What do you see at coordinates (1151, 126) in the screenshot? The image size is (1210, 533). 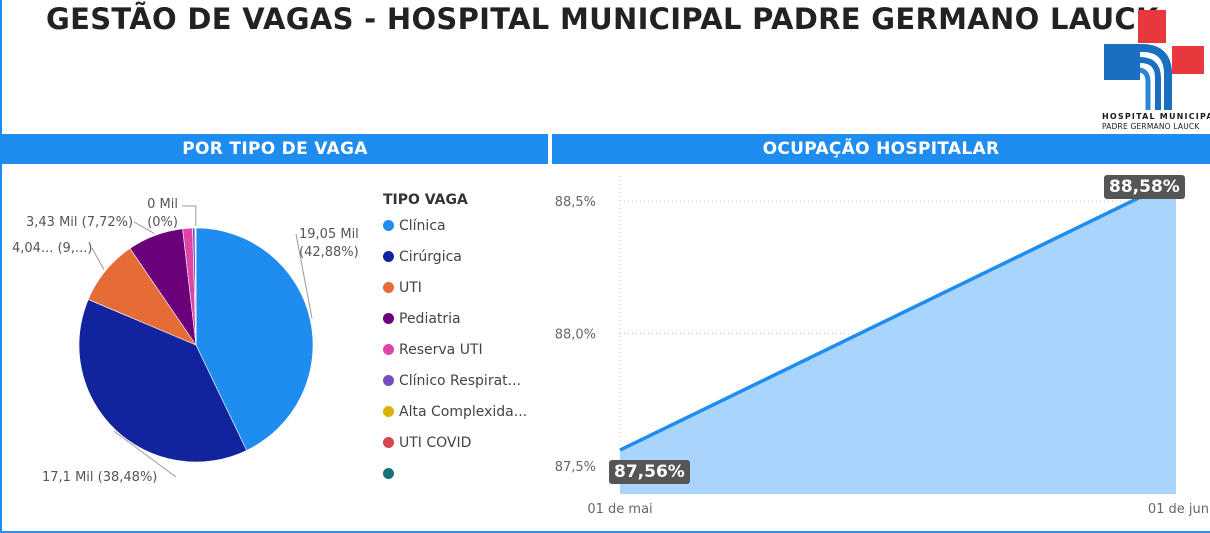 I see `logo-text-line2: PADRE GERMANO LAUCK` at bounding box center [1151, 126].